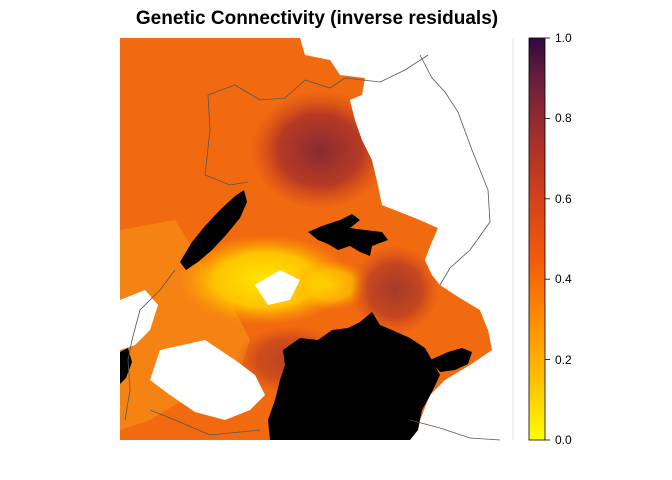 Image resolution: width=672 pixels, height=480 pixels. I want to click on nodata-east, so click(431, 195).